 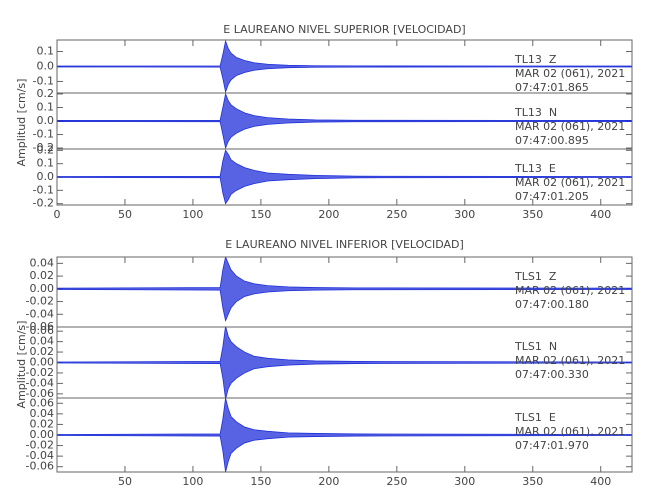 I want to click on chart-title: E LAUREANO NIVEL SUPERIOR [VELOCIDAD], so click(x=344, y=29).